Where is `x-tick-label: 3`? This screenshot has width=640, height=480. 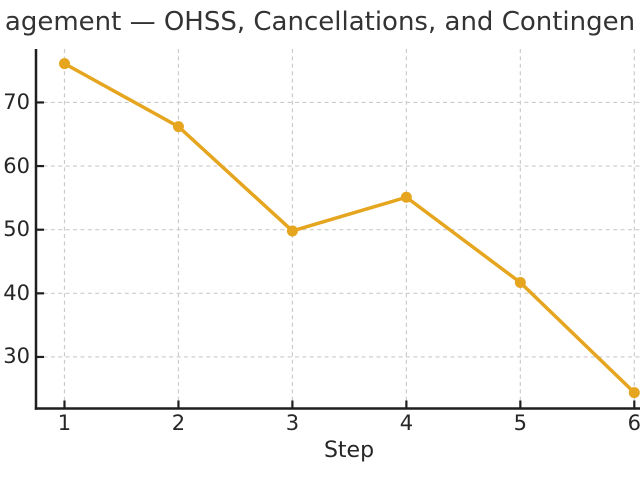
x-tick-label: 3 is located at coordinates (292, 423).